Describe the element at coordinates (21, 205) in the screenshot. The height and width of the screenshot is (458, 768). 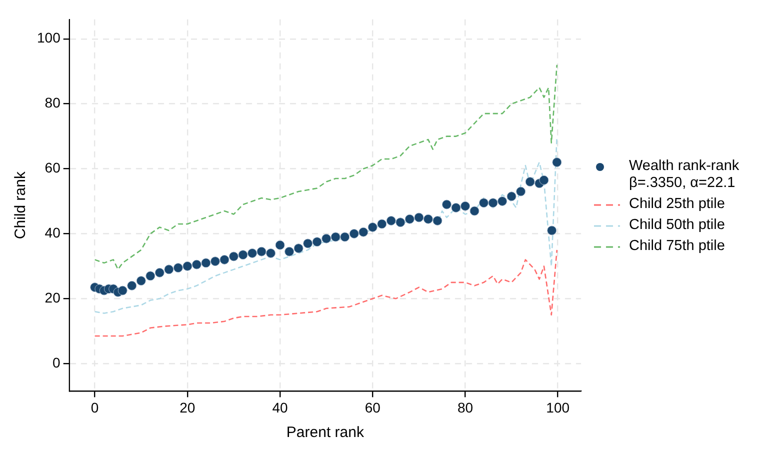
I see `y-axis-title: Child rank` at that location.